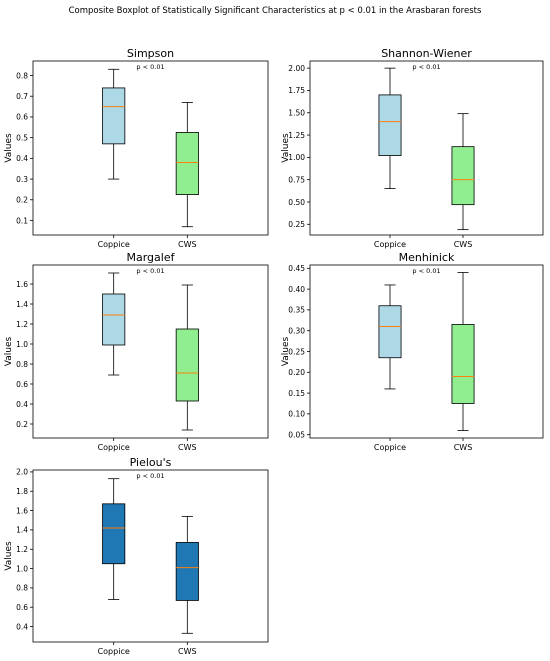  I want to click on y-tick-label: 1.25, so click(296, 135).